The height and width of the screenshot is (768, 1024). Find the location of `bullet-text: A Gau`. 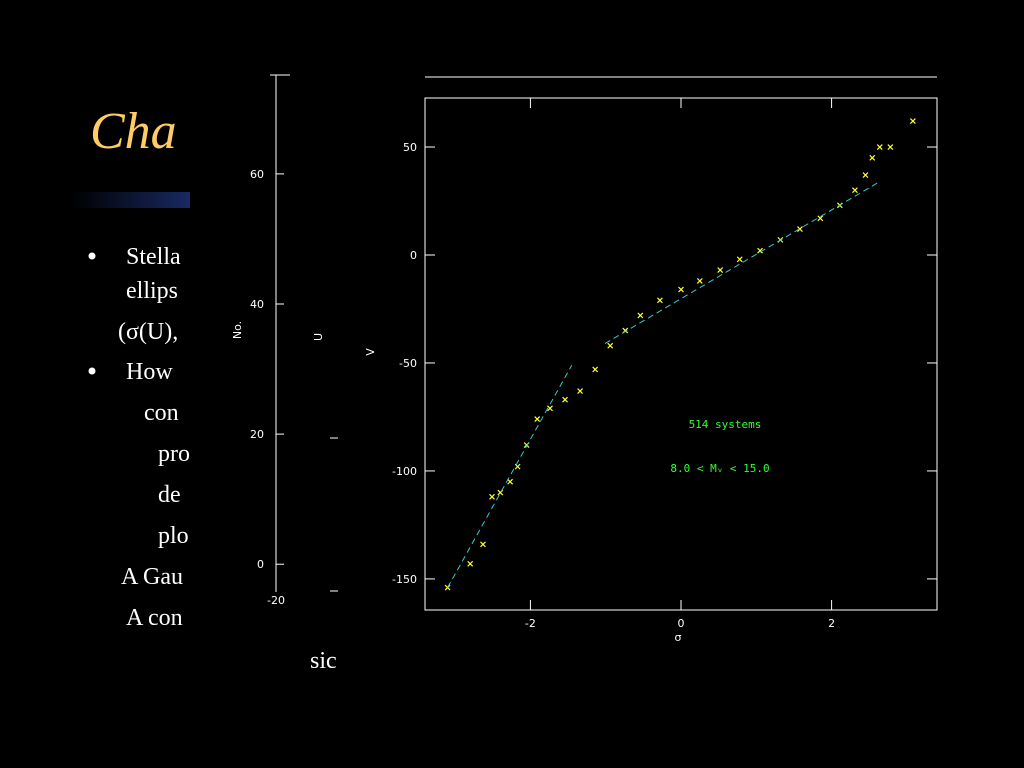

bullet-text: A Gau is located at coordinates (152, 577).